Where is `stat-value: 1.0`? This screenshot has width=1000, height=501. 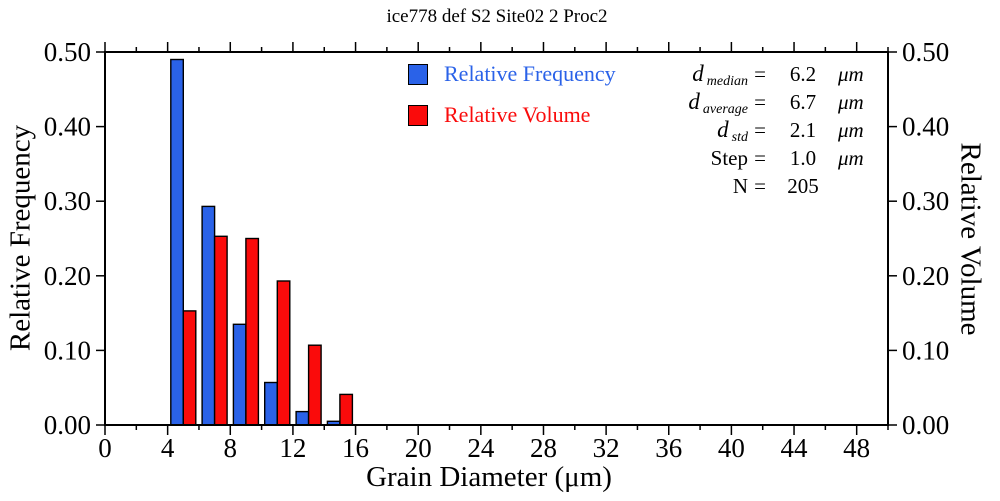
stat-value: 1.0 is located at coordinates (803, 158).